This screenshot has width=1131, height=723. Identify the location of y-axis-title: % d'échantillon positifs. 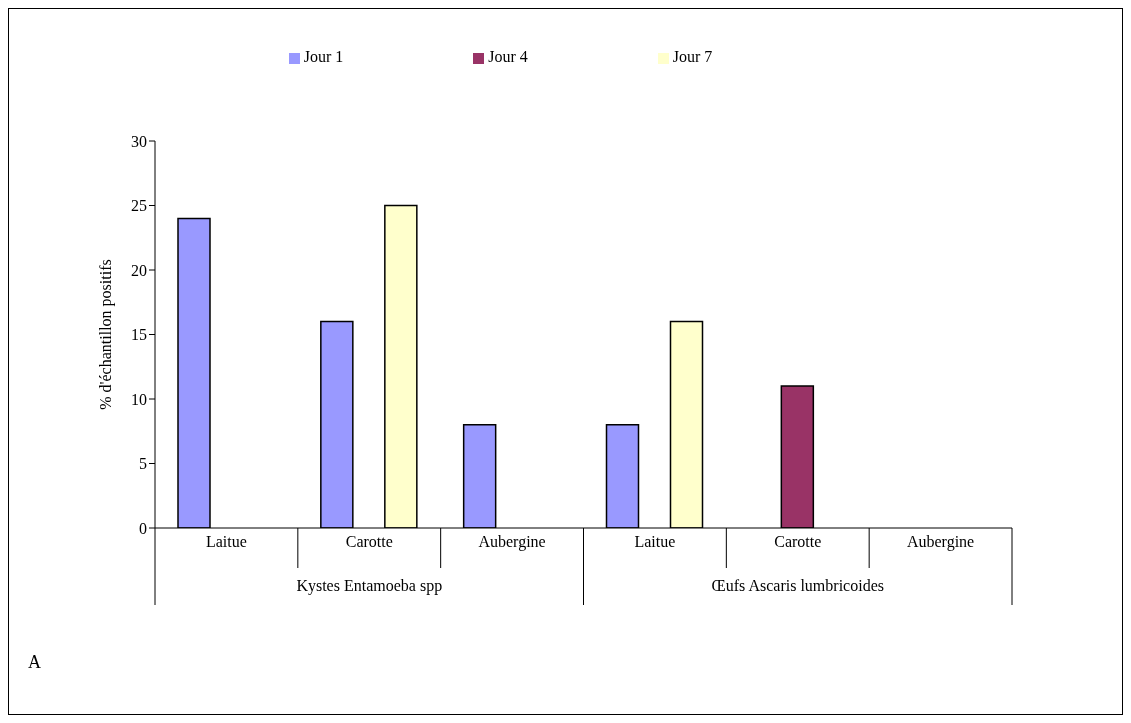
(105, 334).